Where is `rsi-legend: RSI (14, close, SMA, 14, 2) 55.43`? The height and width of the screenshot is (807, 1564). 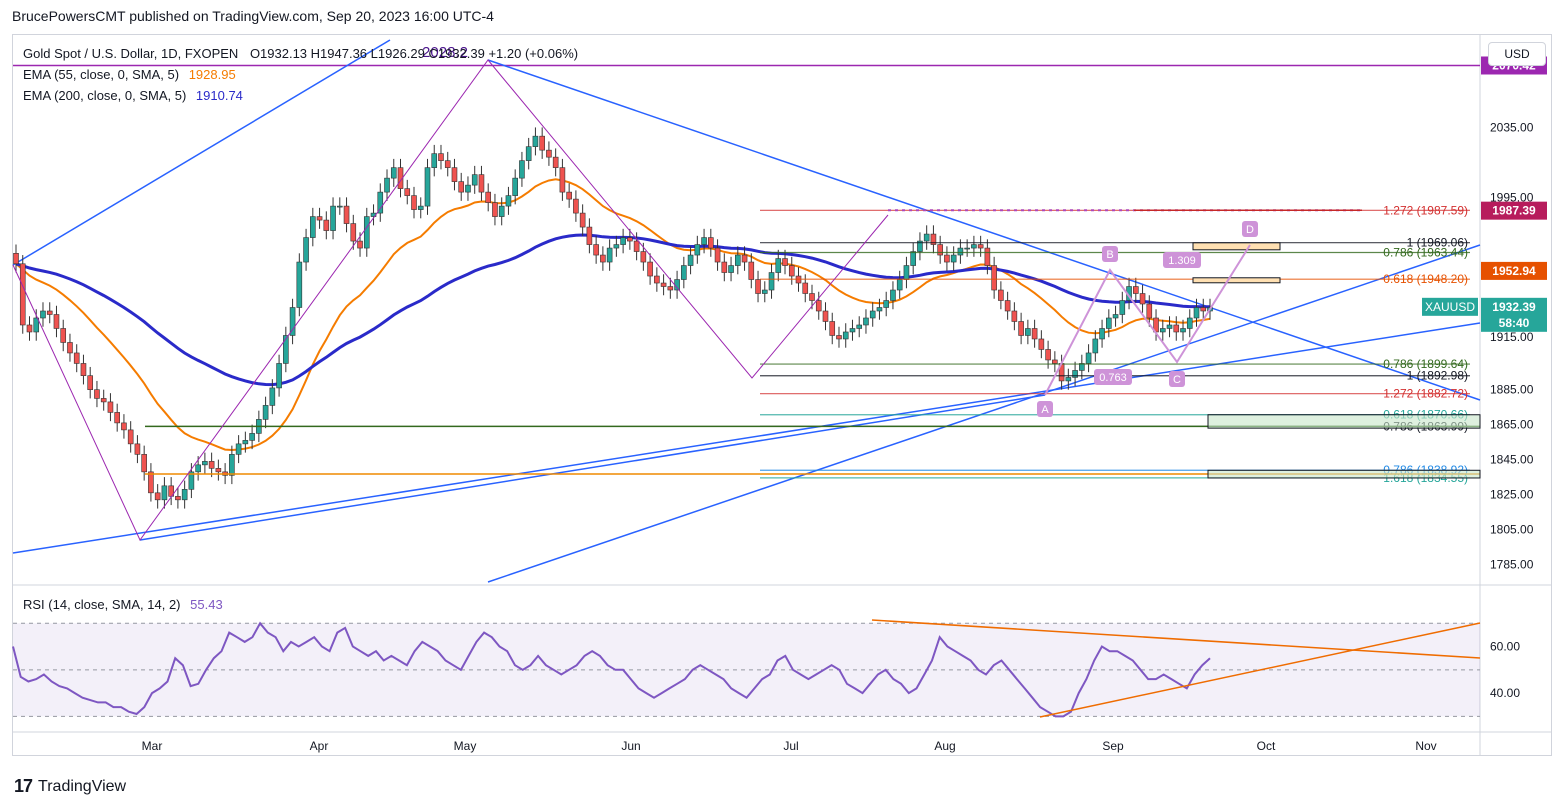
rsi-legend: RSI (14, close, SMA, 14, 2) 55.43 is located at coordinates (123, 604).